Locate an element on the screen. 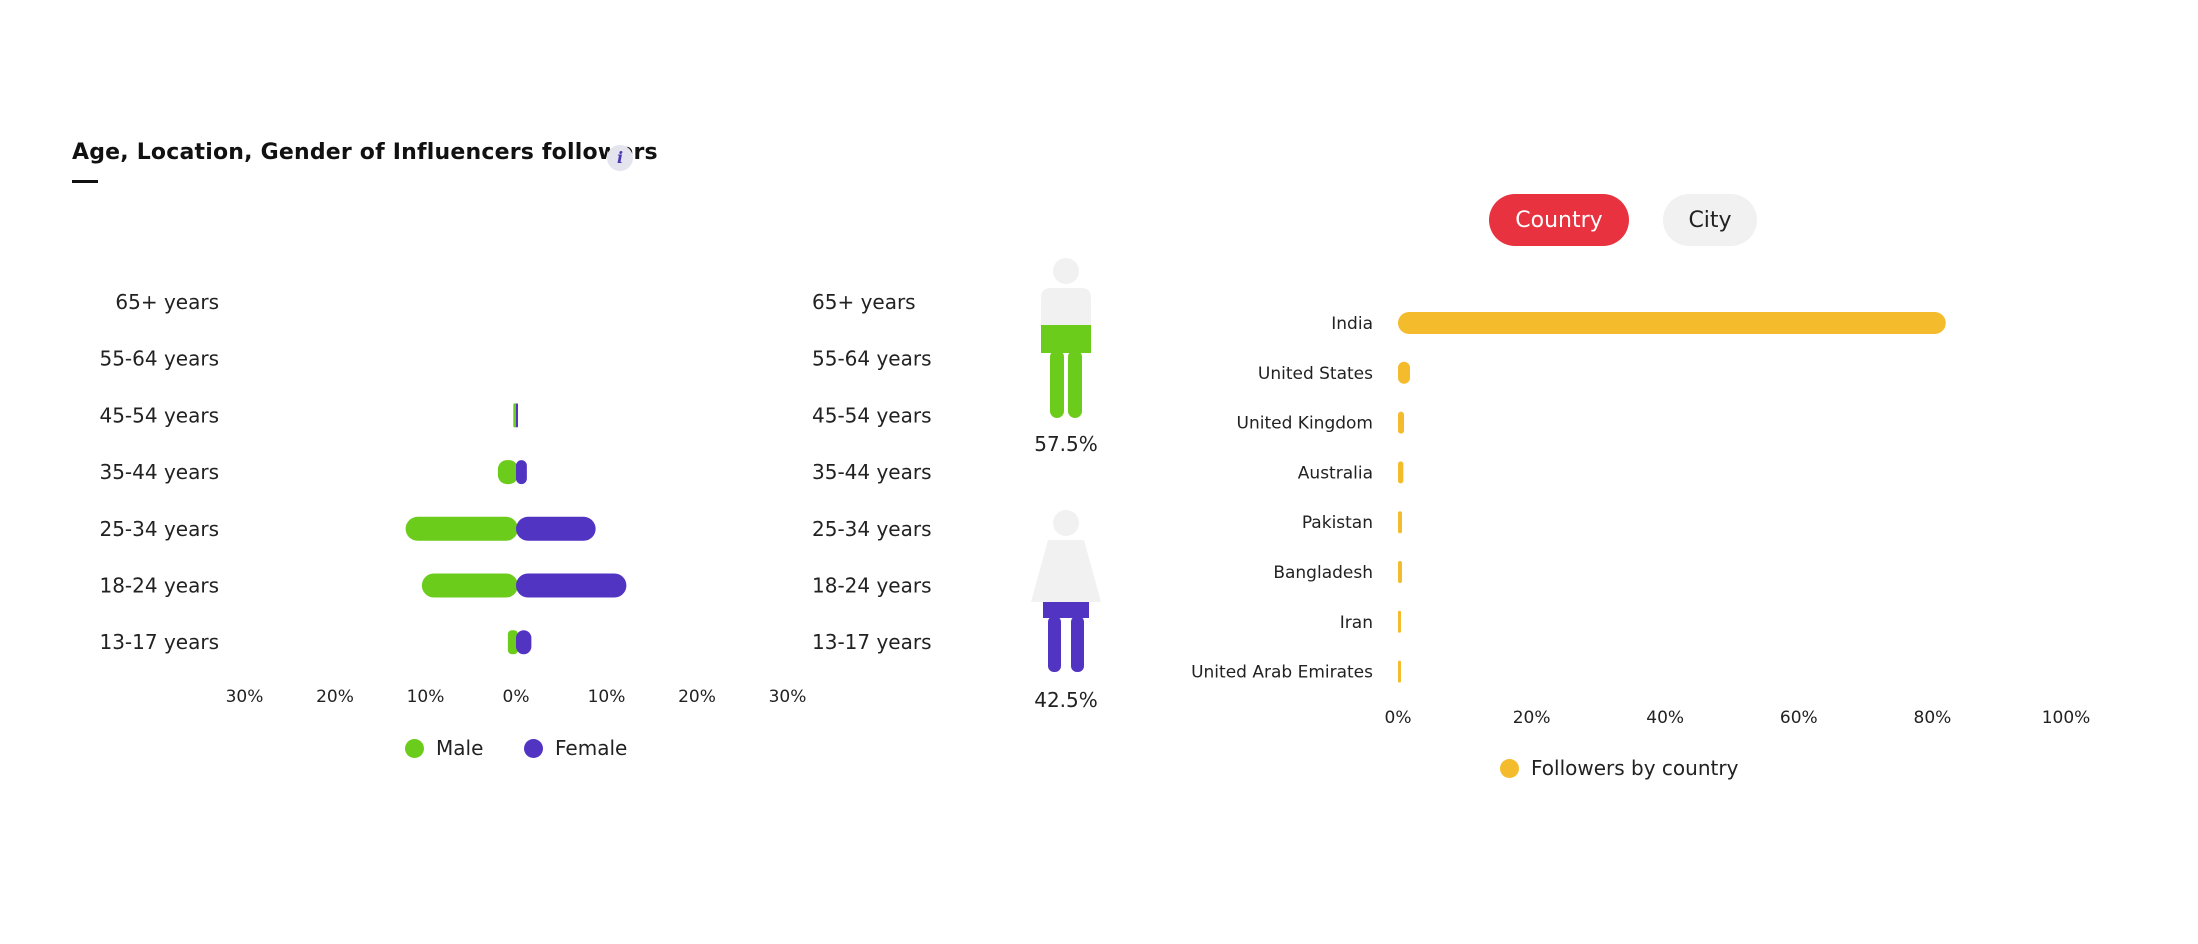 The height and width of the screenshot is (944, 2198). country-x-tick: 40% is located at coordinates (1665, 718).